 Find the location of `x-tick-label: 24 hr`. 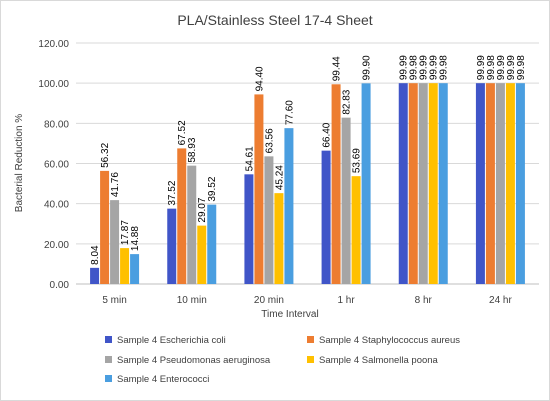

x-tick-label: 24 hr is located at coordinates (500, 300).